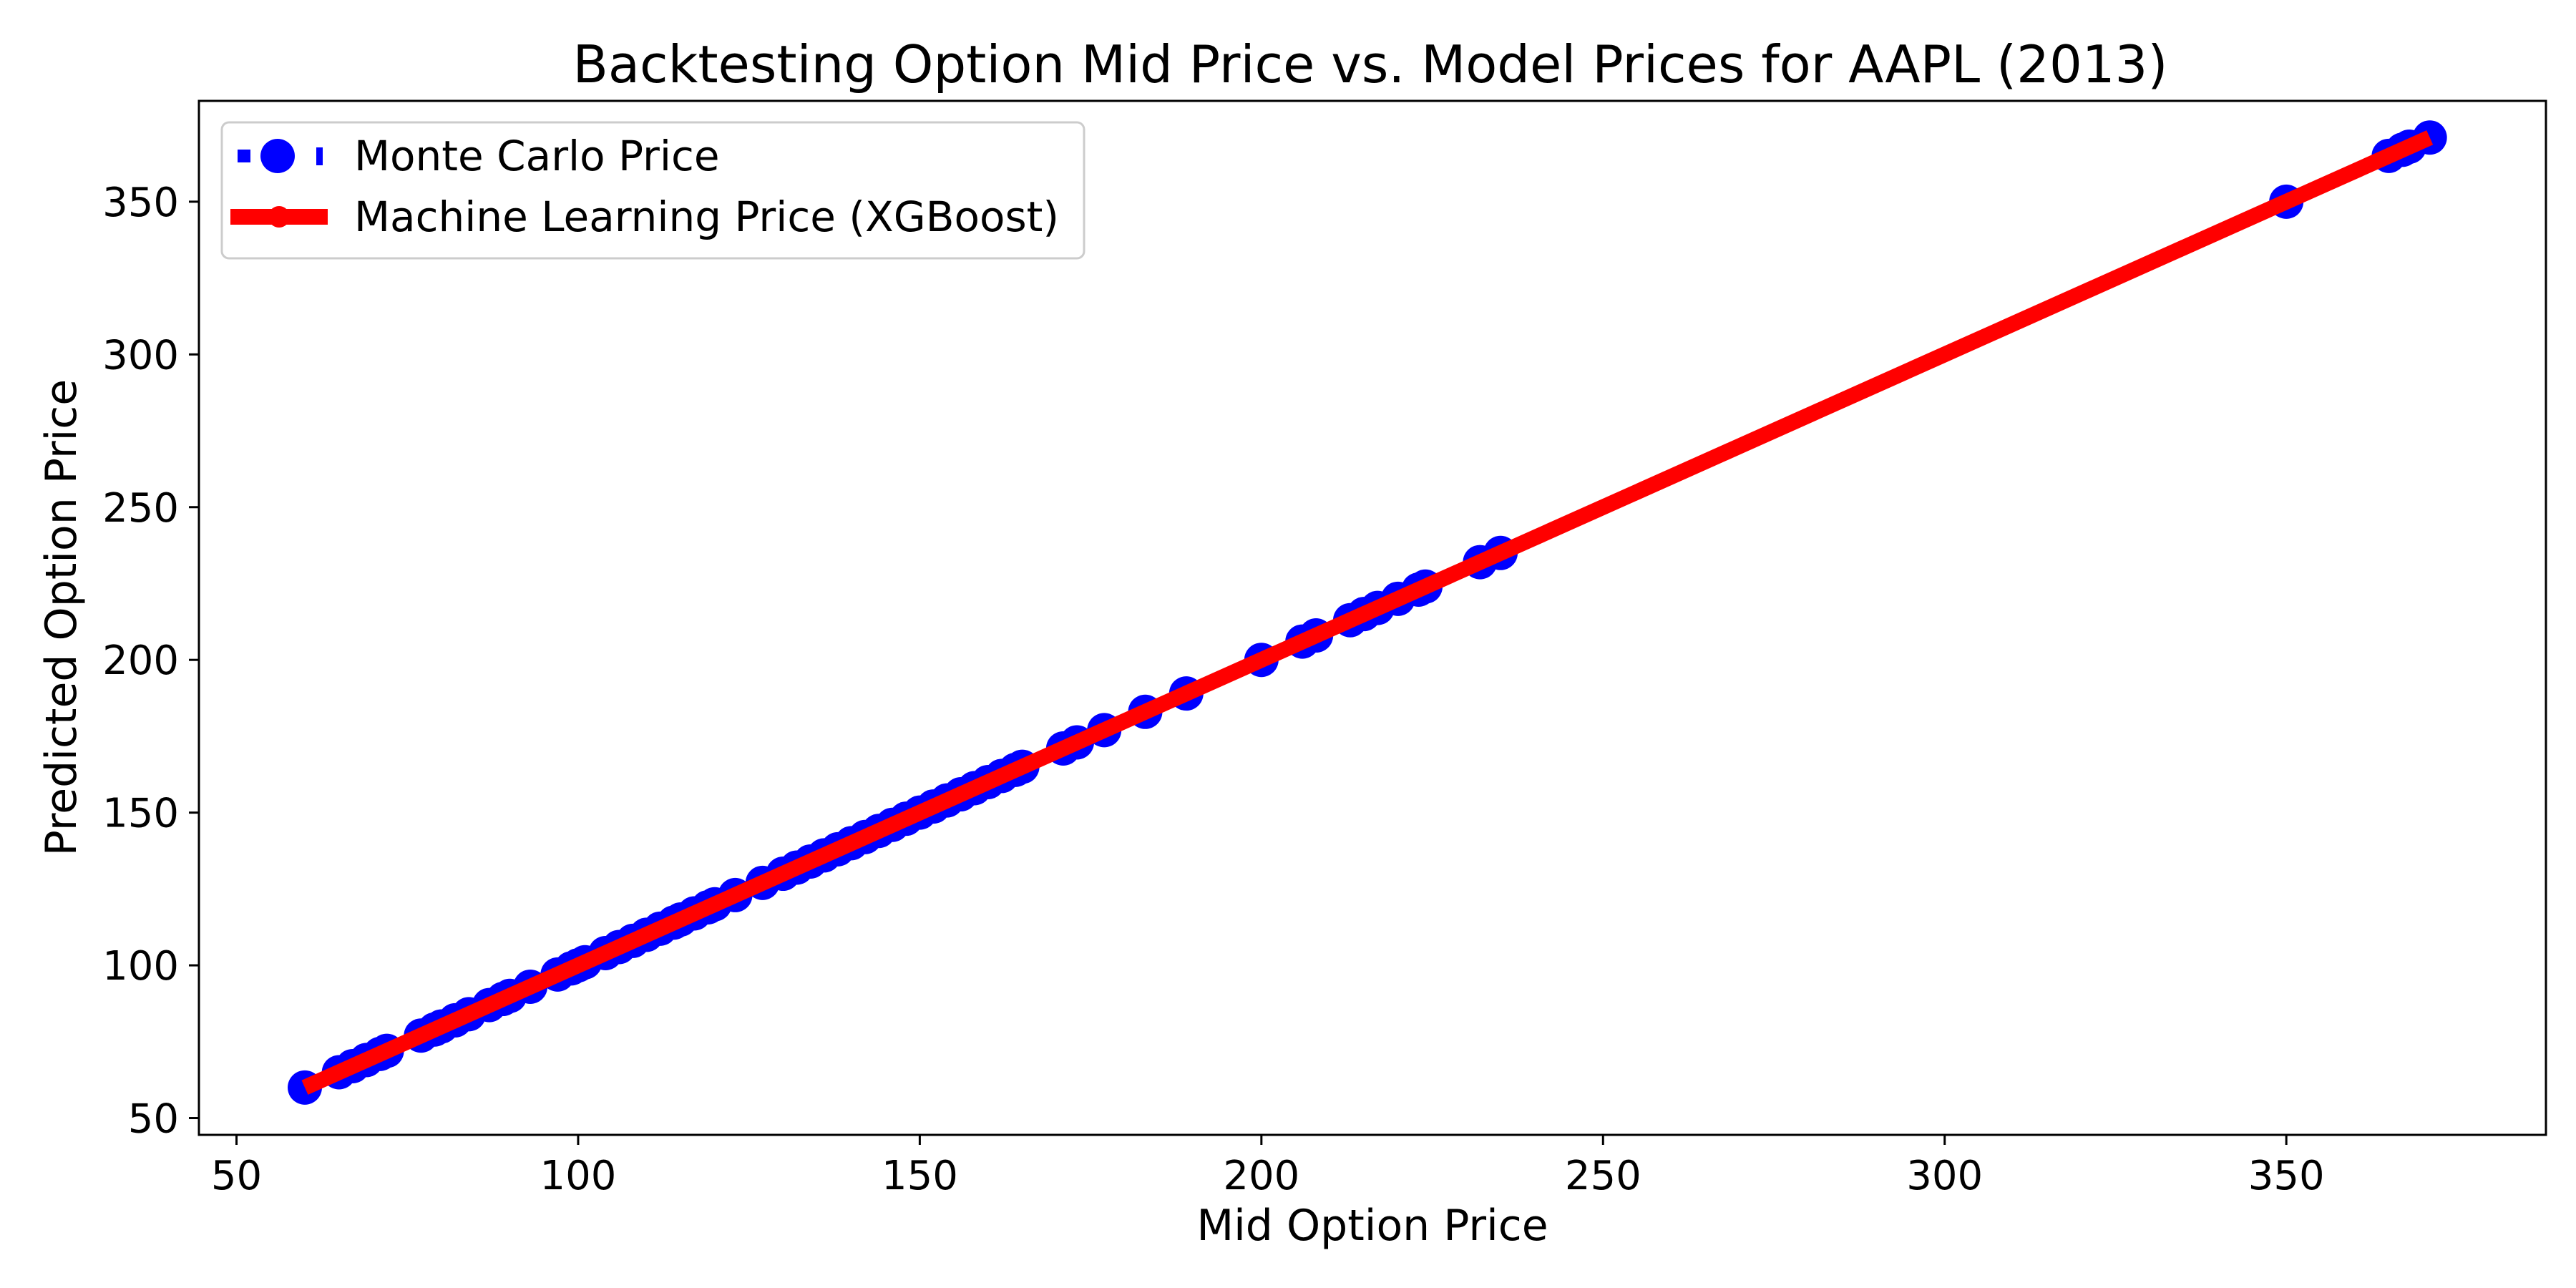 The height and width of the screenshot is (1288, 2576). I want to click on x-tick-label: 150, so click(920, 1176).